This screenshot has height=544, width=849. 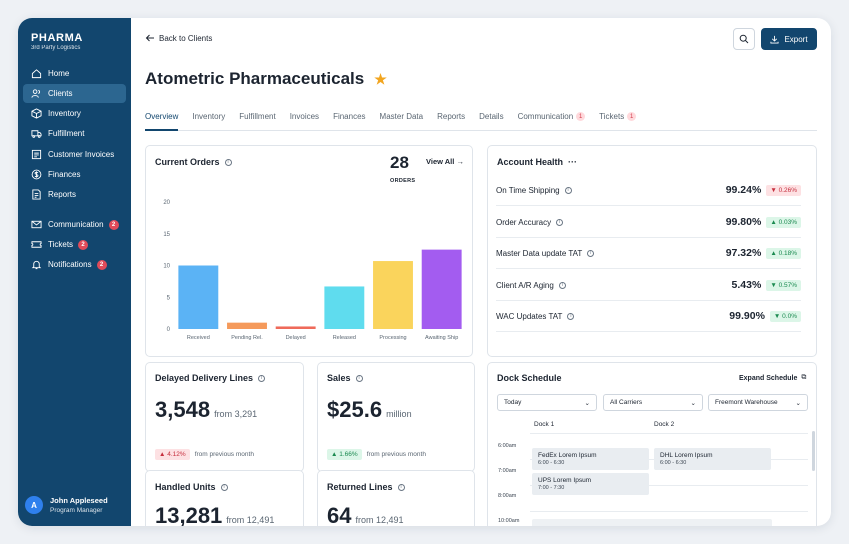 I want to click on bar-awaiting-ship, so click(x=441, y=289).